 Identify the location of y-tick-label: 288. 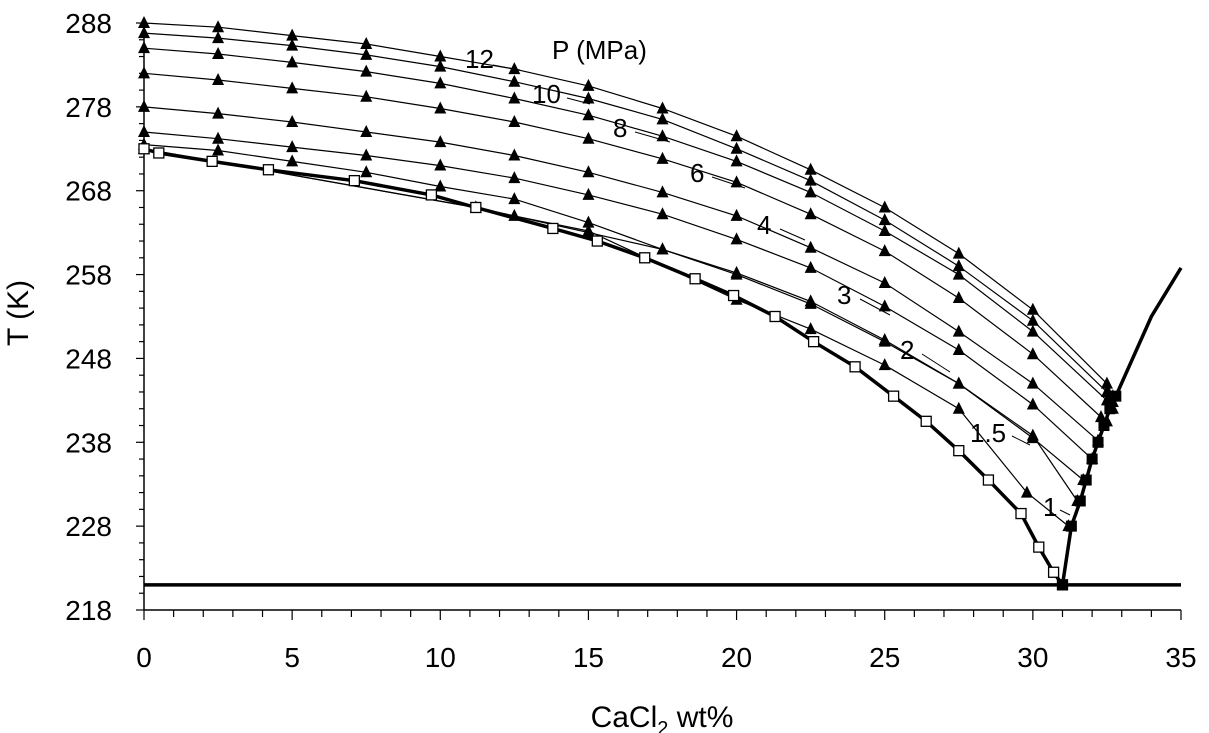
(88, 23).